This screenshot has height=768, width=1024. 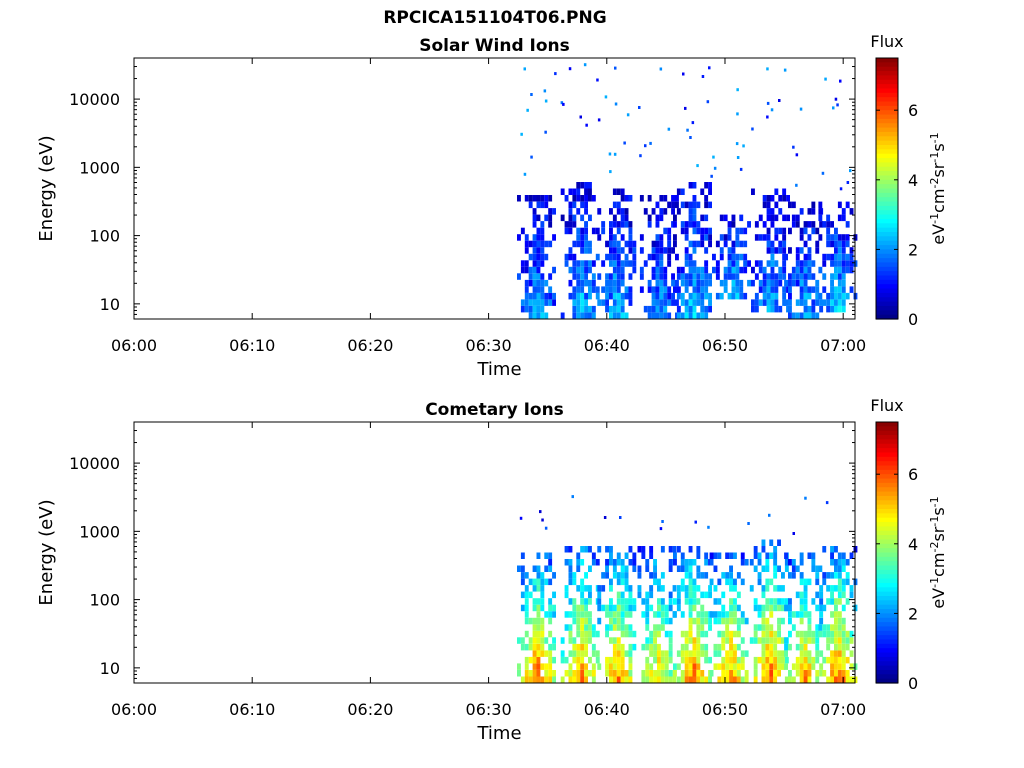 I want to click on y-tick-label: 10, so click(x=110, y=668).